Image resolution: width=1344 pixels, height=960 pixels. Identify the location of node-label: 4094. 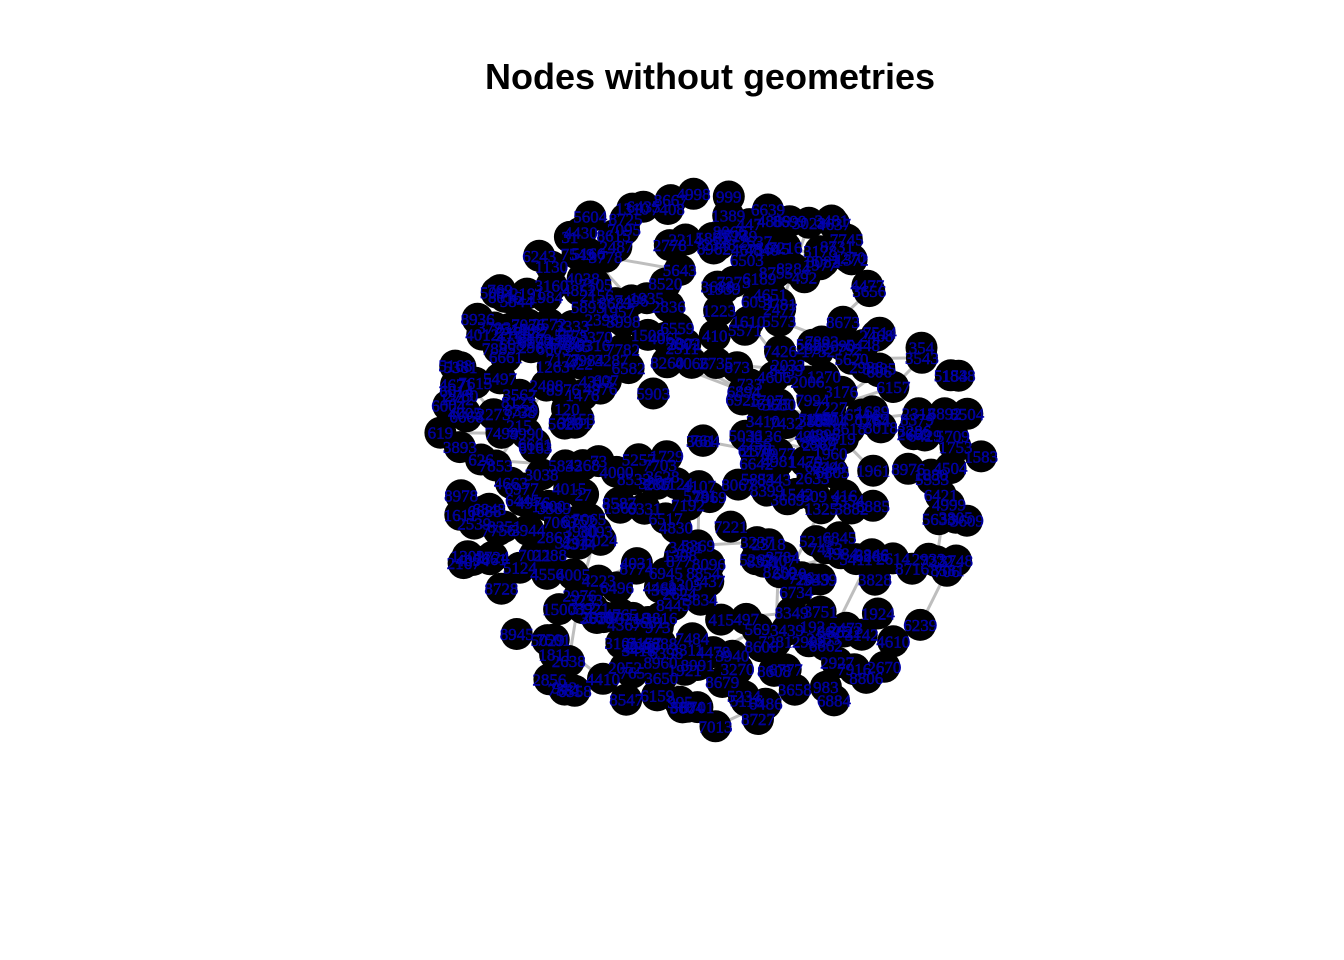
(473, 560).